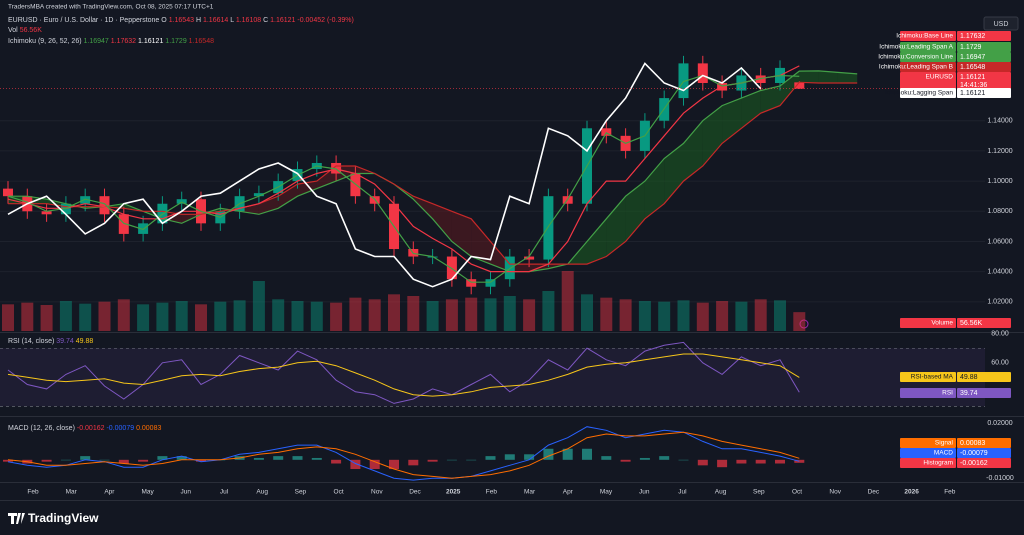 The width and height of the screenshot is (1024, 535). What do you see at coordinates (972, 93) in the screenshot?
I see `tag-value: 1.16121` at bounding box center [972, 93].